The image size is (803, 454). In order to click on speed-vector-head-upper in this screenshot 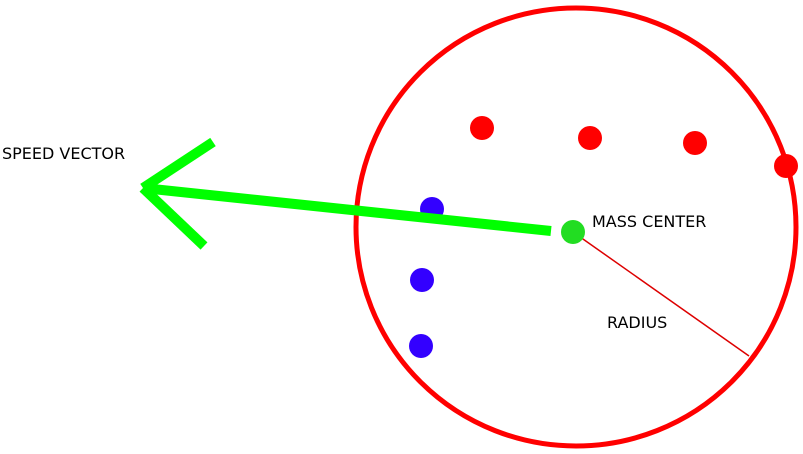, I will do `click(178, 165)`.